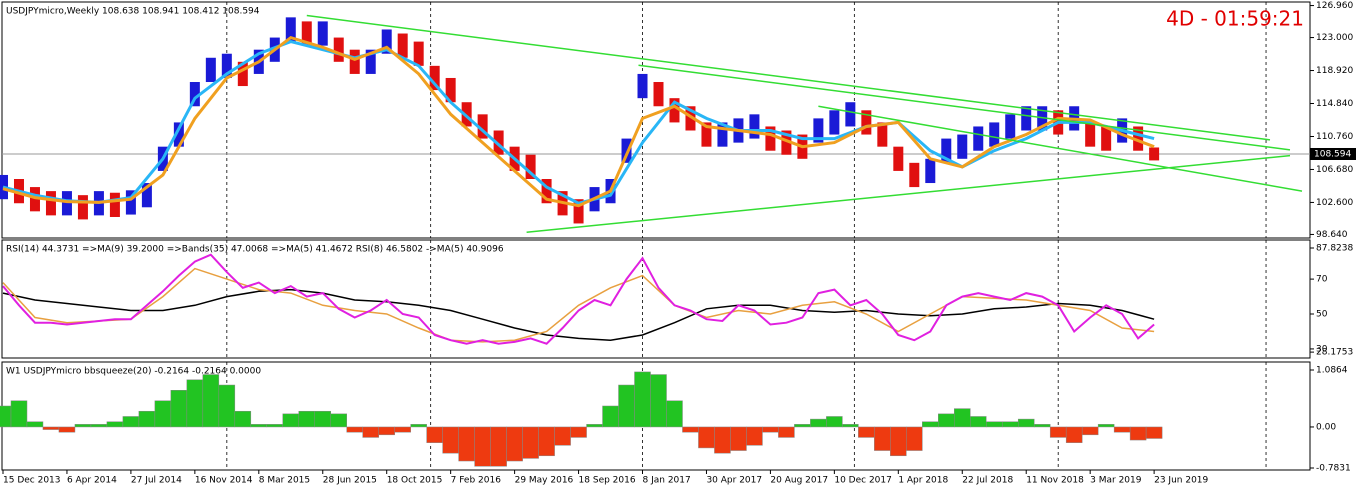  What do you see at coordinates (1055, 481) in the screenshot?
I see `x-tick-label: 11 Nov 2018` at bounding box center [1055, 481].